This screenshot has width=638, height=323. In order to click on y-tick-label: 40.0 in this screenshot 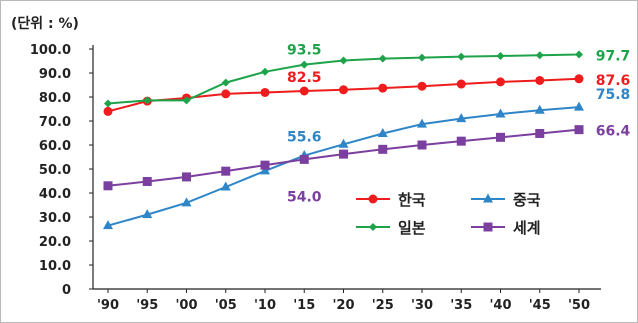, I will do `click(55, 194)`.